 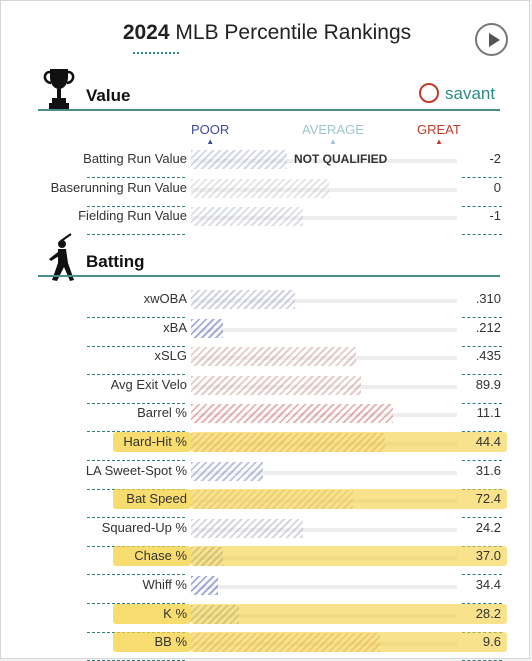 What do you see at coordinates (269, 110) in the screenshot?
I see `value-section-divider` at bounding box center [269, 110].